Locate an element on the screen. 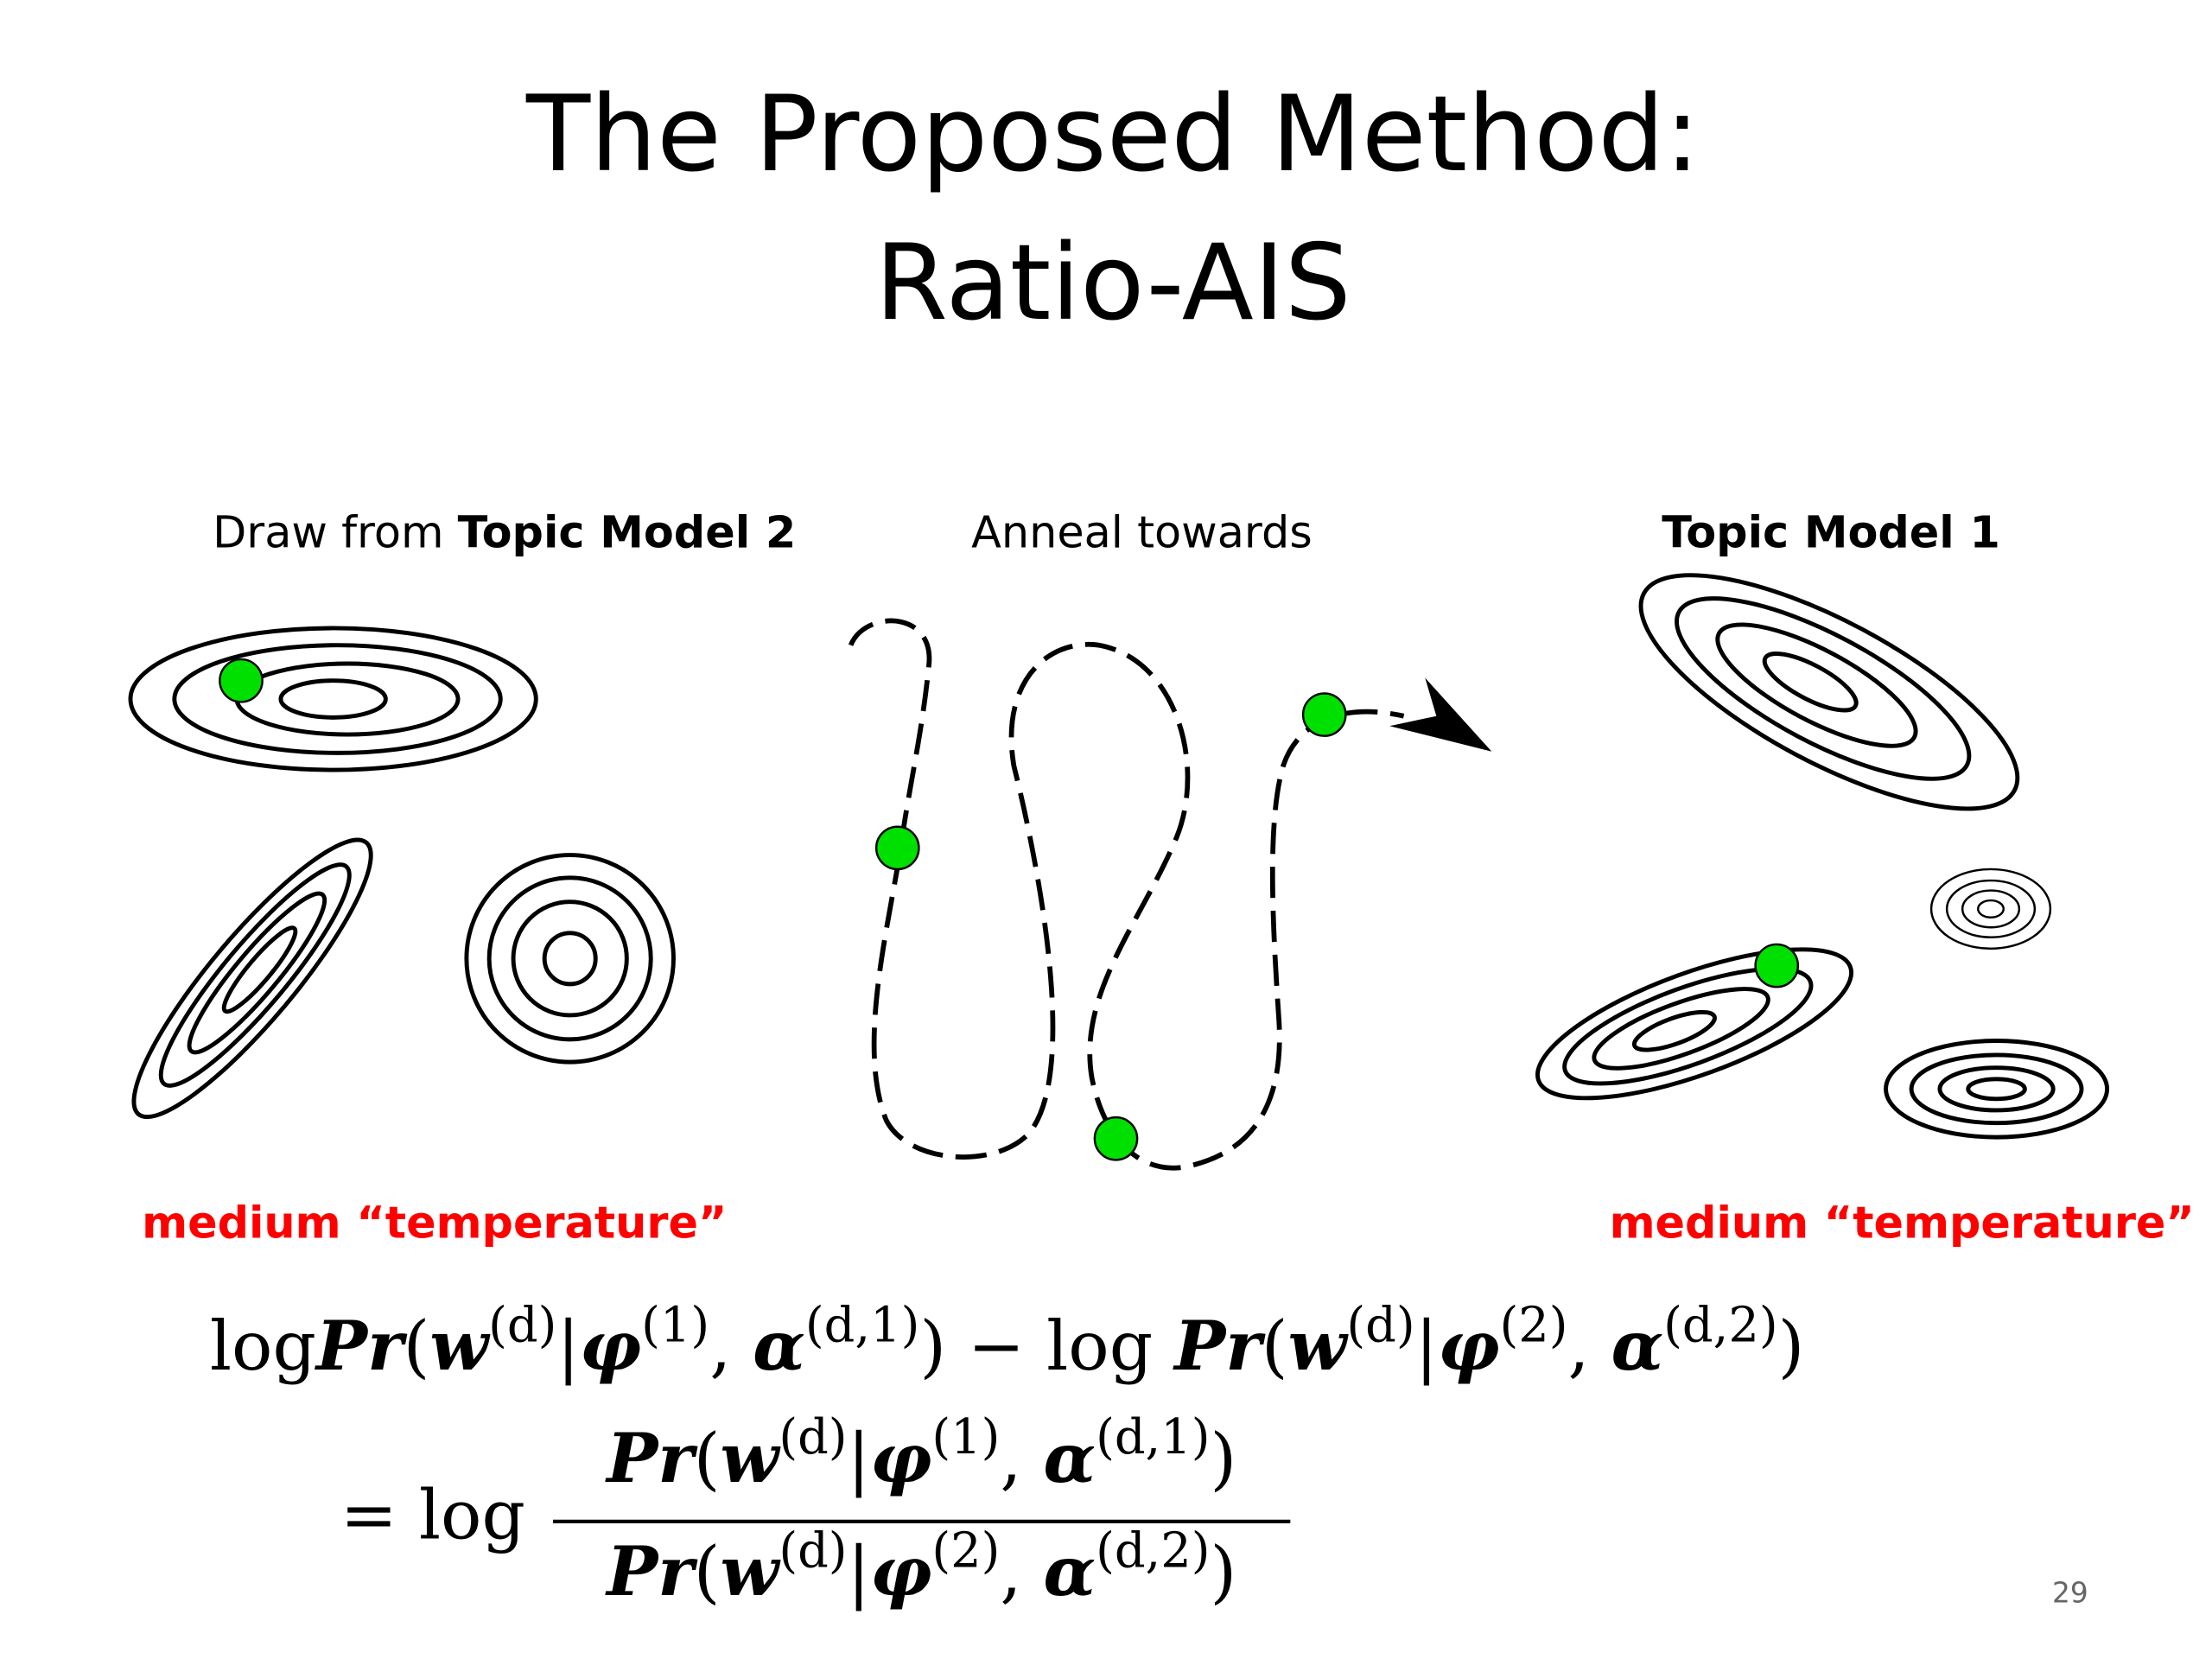 The width and height of the screenshot is (2212, 1659). page-number: 29 is located at coordinates (2070, 1592).